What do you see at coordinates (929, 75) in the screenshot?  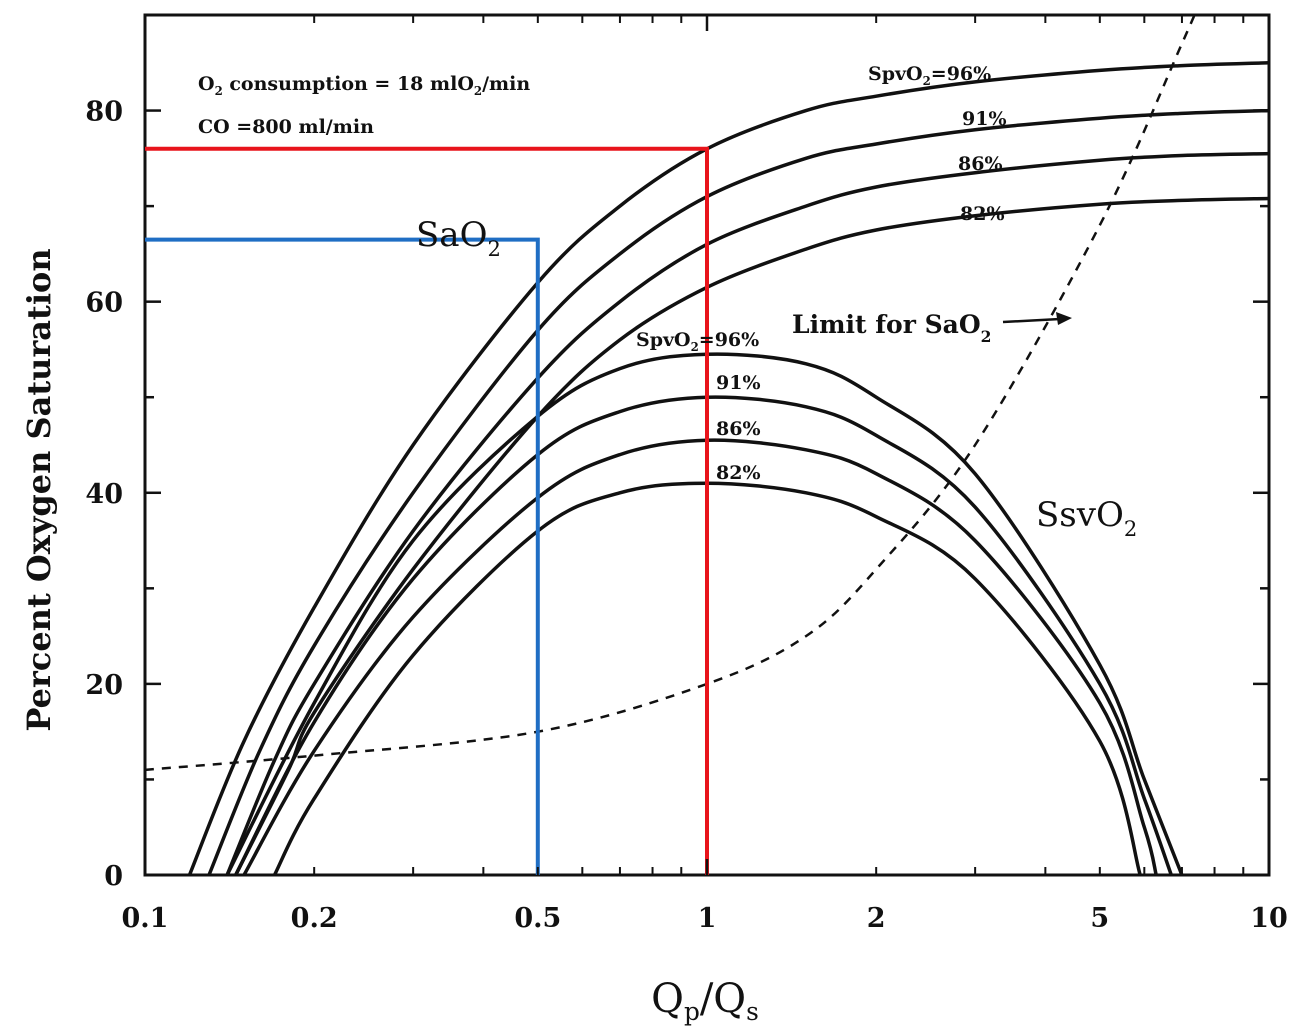 I see `spvo2-upper-label: SpvO2=96%` at bounding box center [929, 75].